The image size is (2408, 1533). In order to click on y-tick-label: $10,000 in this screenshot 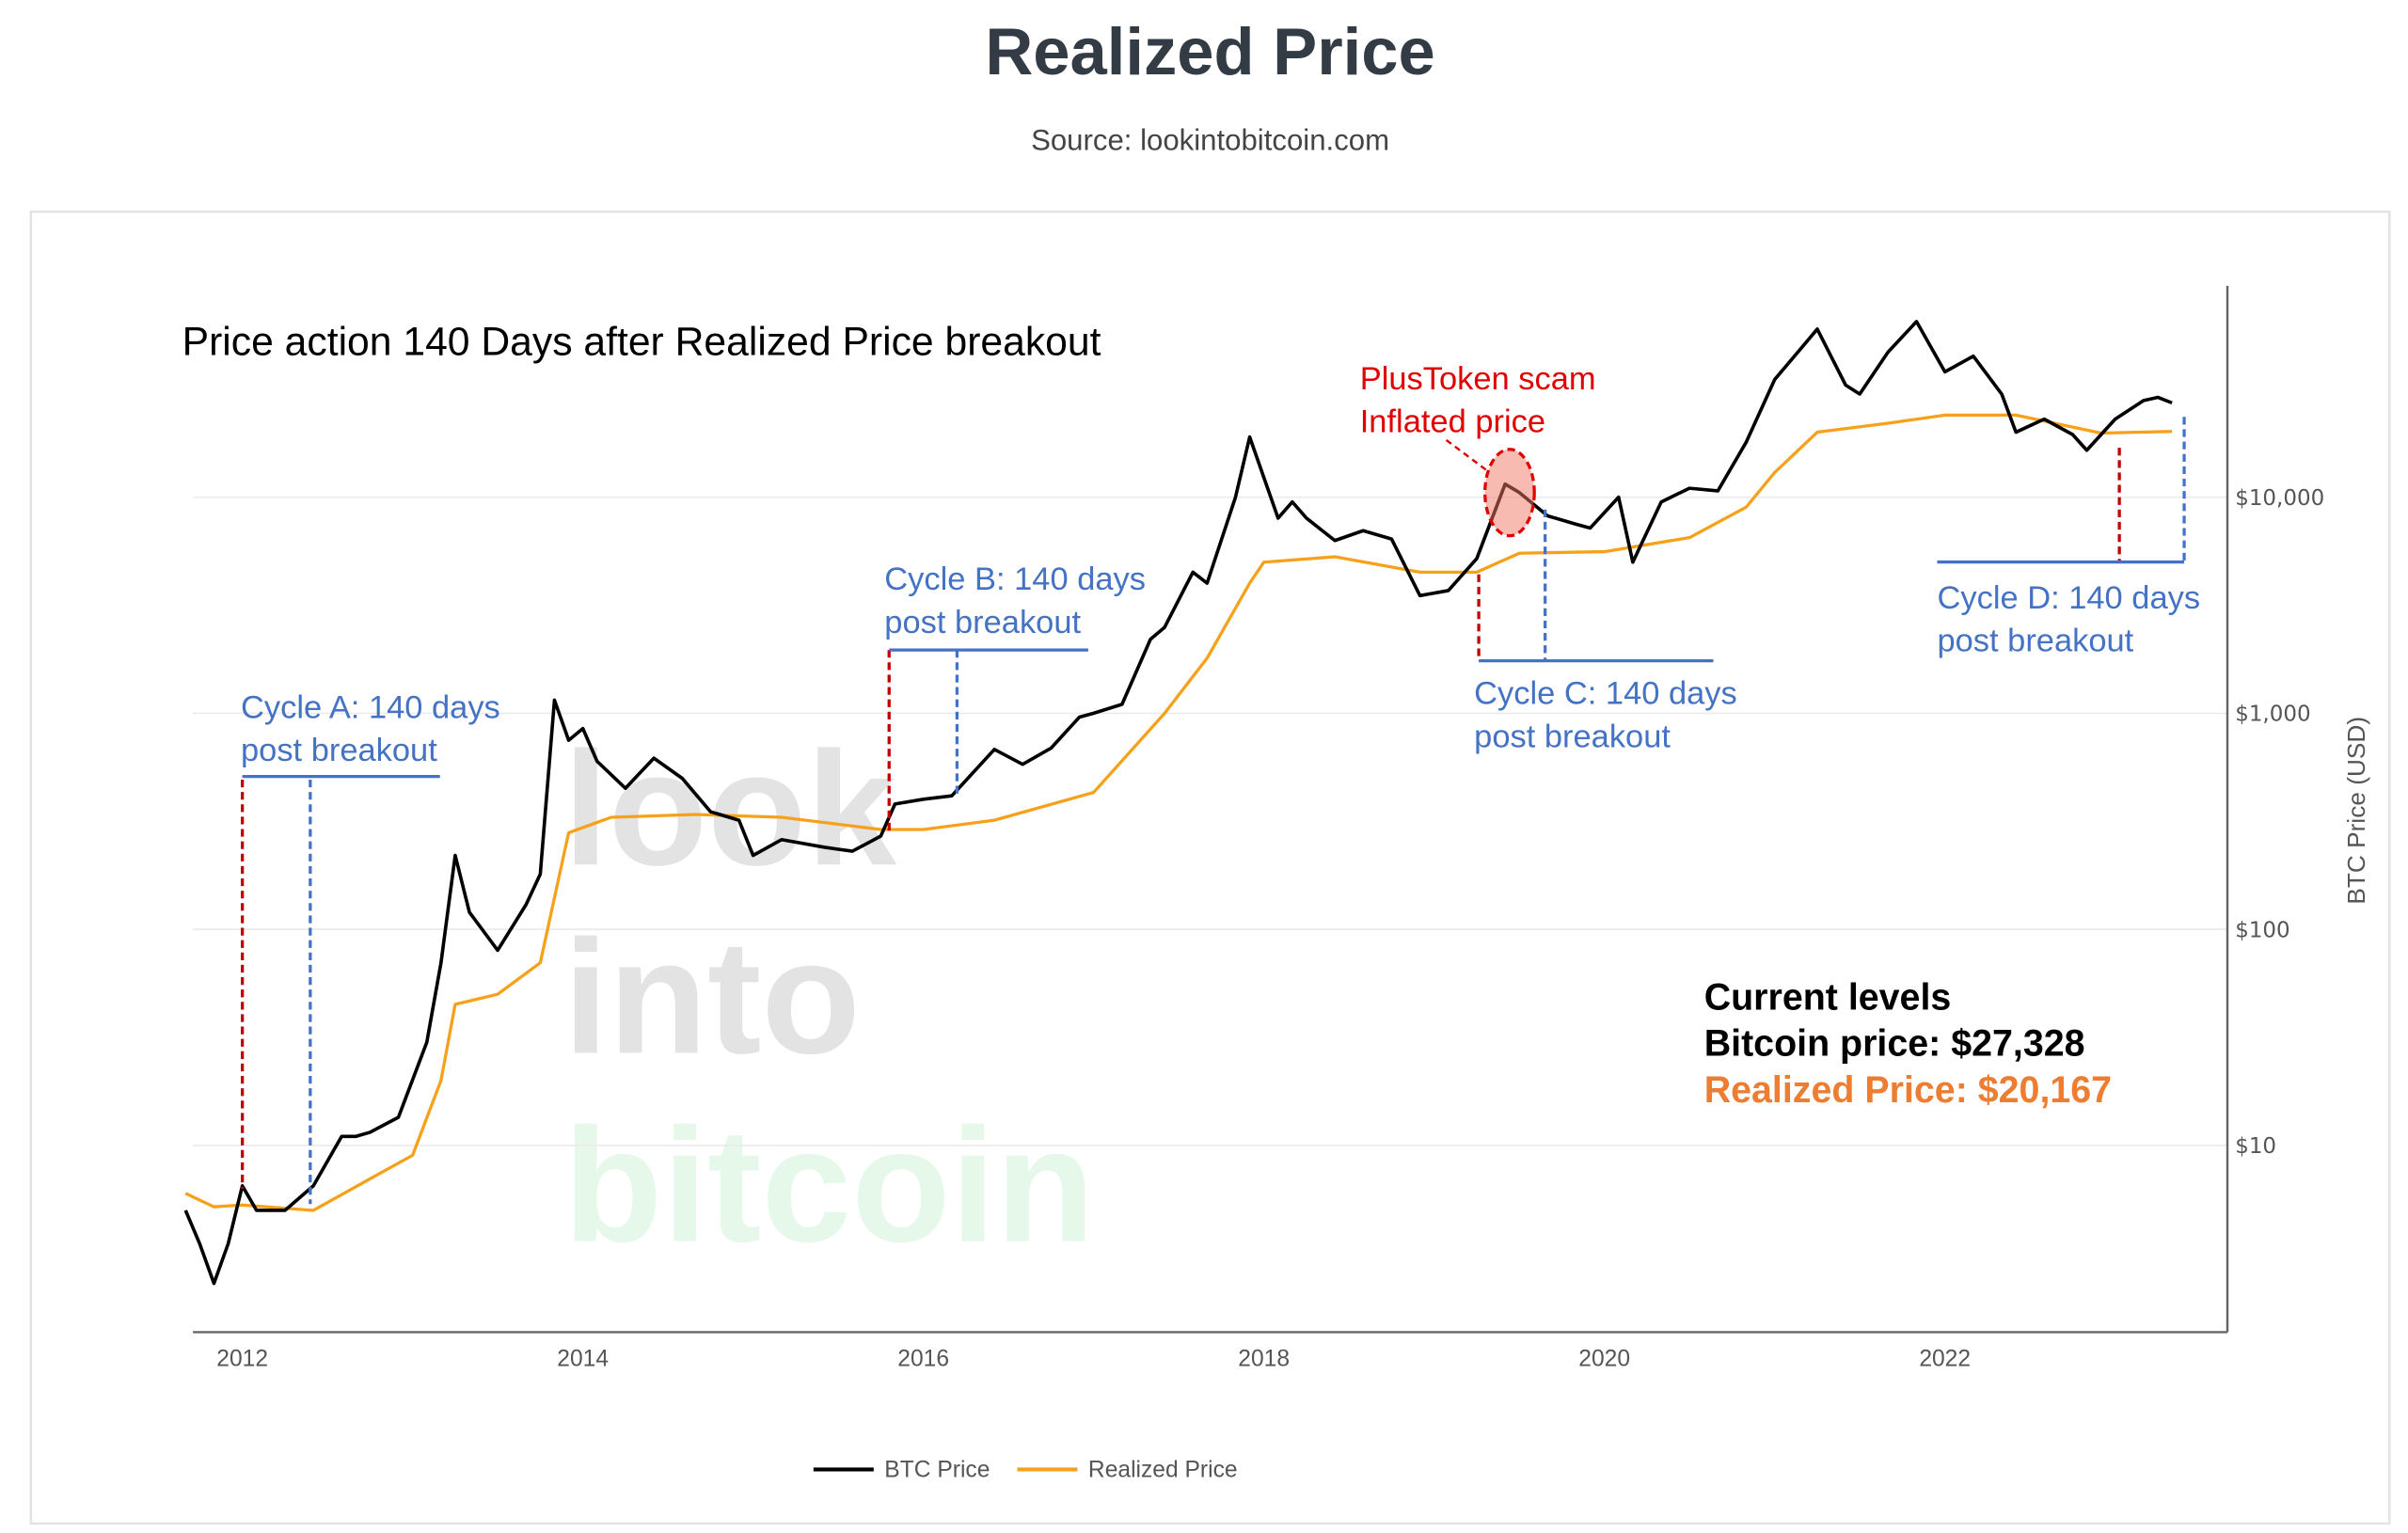, I will do `click(2280, 499)`.